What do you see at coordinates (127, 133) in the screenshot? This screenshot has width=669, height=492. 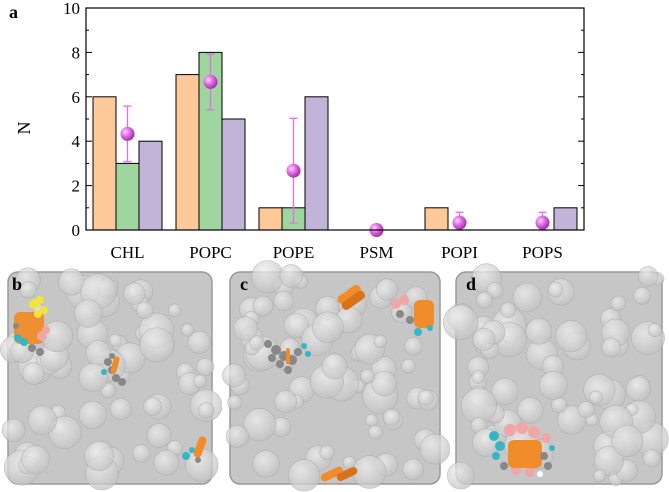 I see `mean-point-chl` at bounding box center [127, 133].